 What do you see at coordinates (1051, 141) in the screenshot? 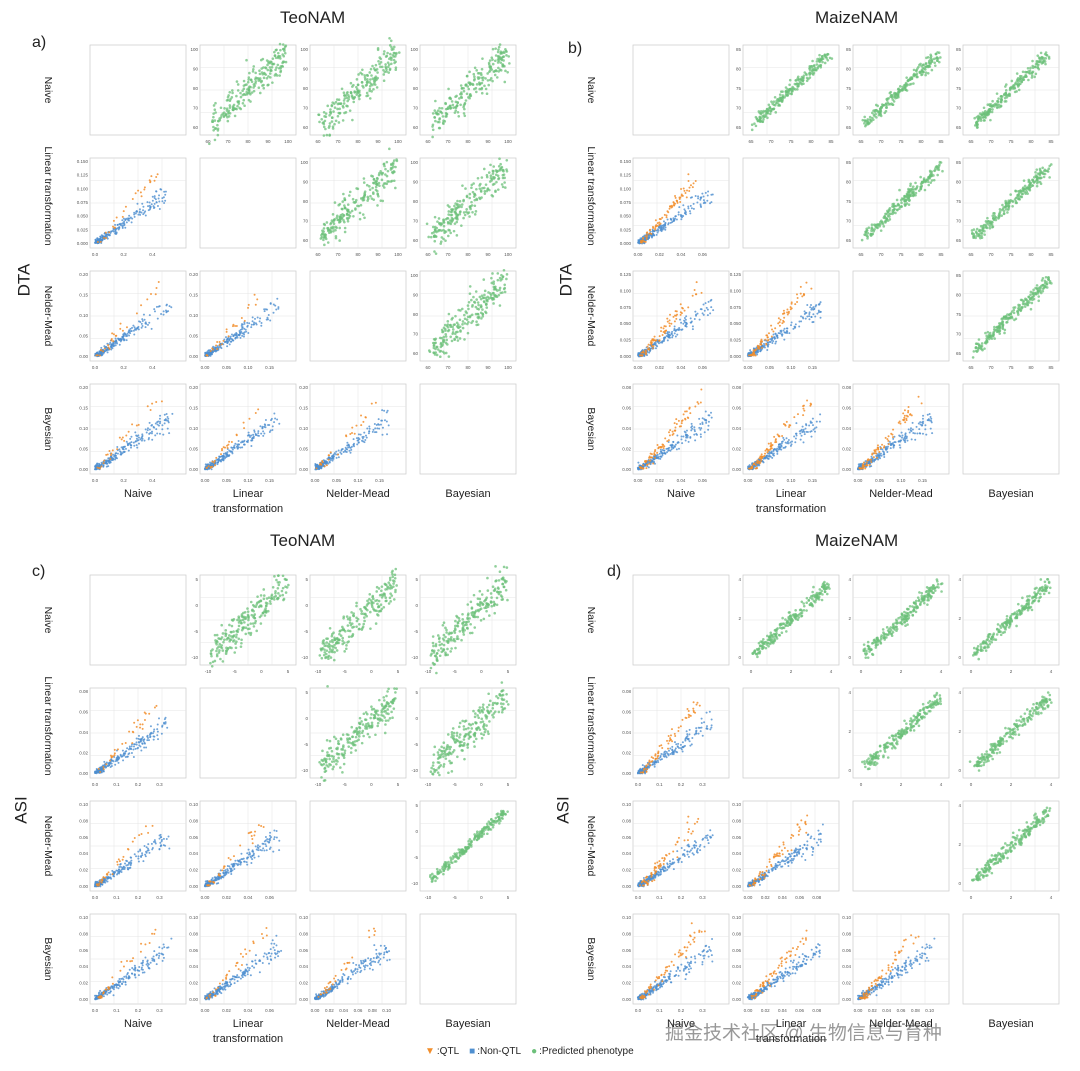
I see `x-tick-label: 85` at bounding box center [1051, 141].